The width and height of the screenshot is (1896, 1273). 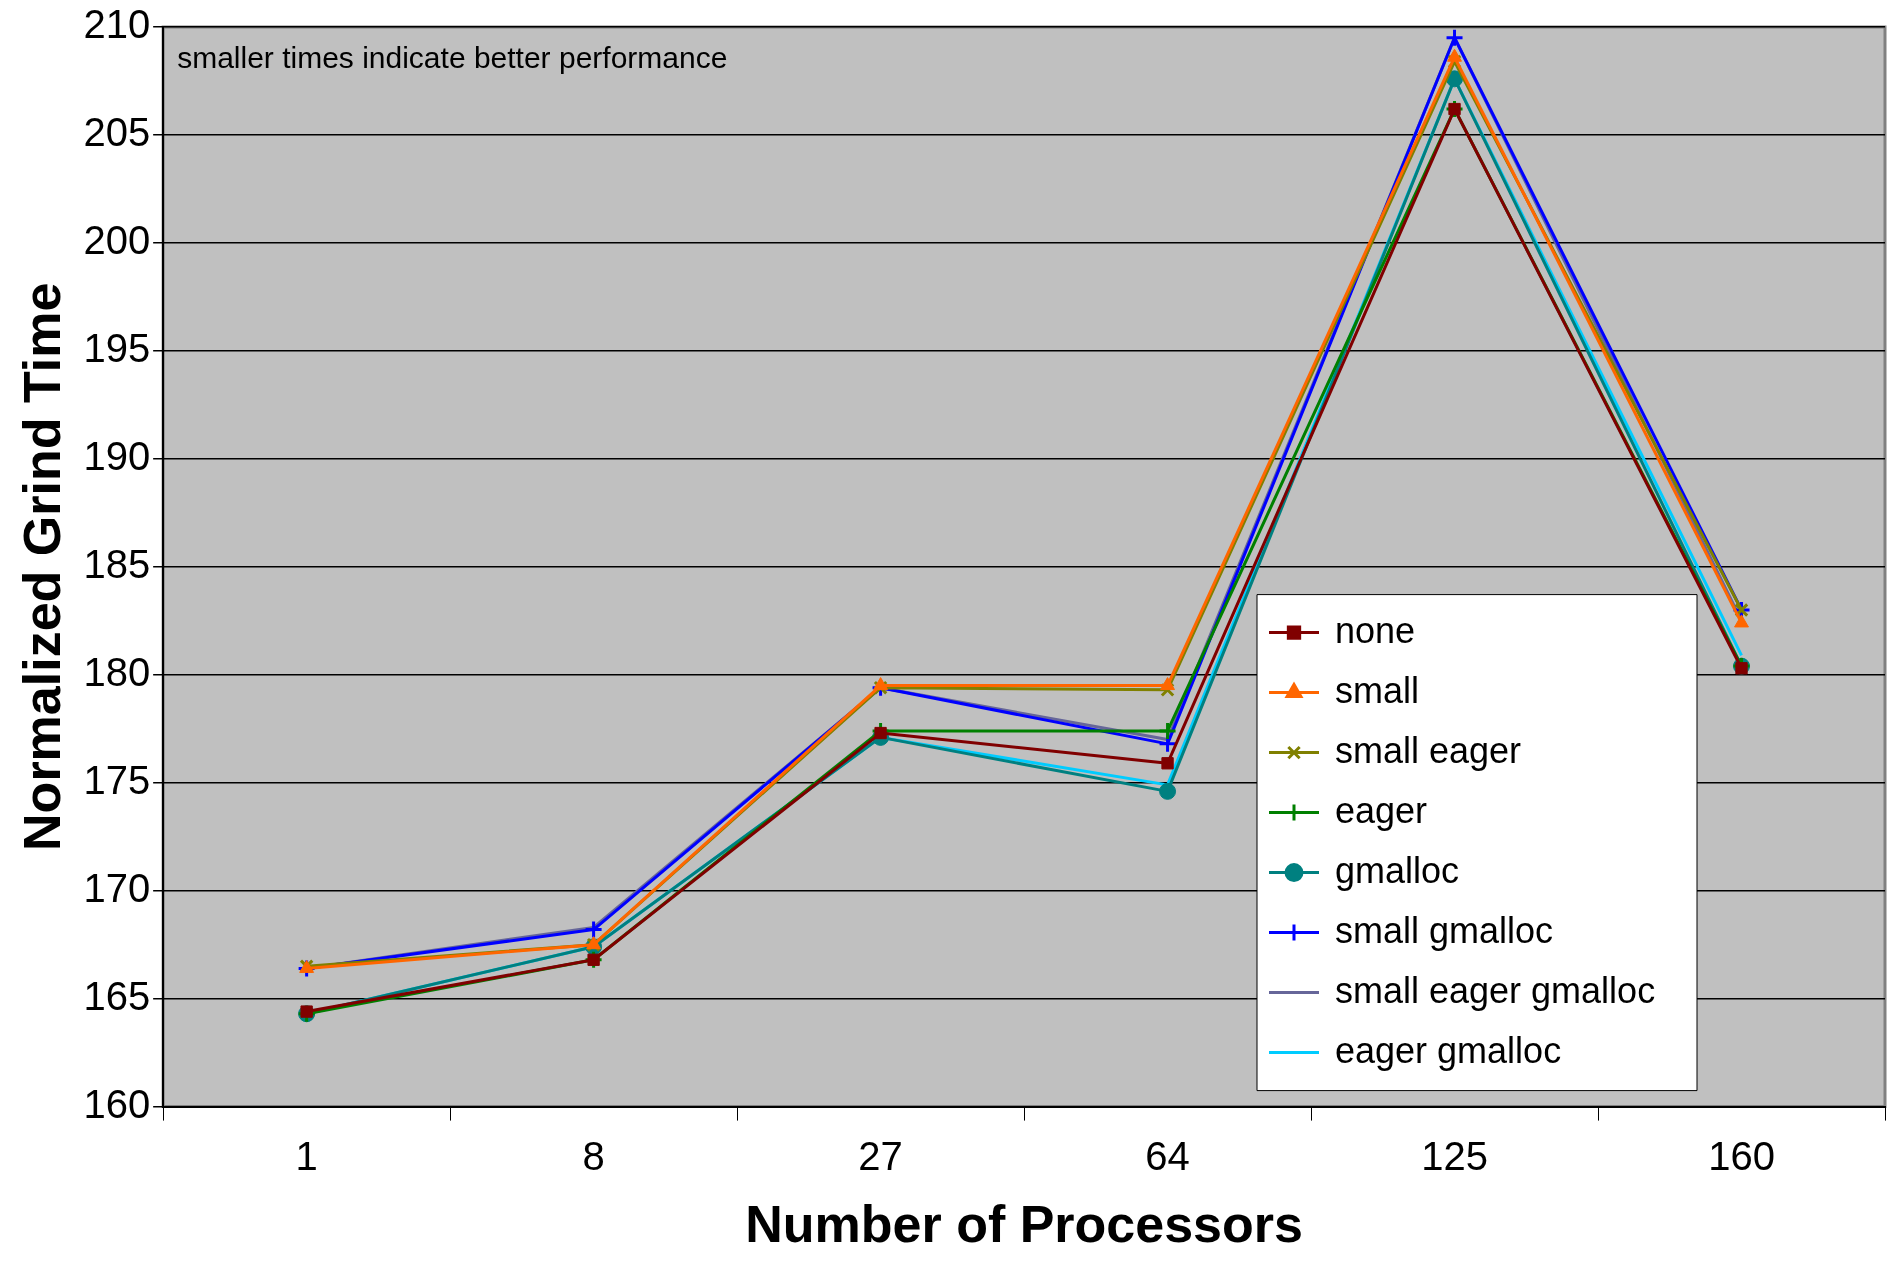 I want to click on y-tick-label: 205, so click(x=117, y=131).